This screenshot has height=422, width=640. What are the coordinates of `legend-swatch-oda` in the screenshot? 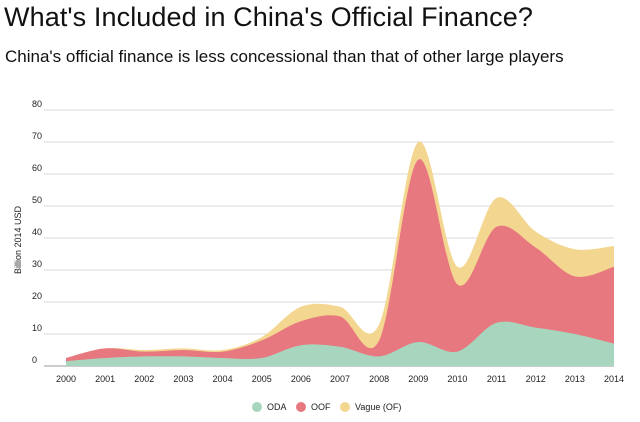 It's located at (257, 407).